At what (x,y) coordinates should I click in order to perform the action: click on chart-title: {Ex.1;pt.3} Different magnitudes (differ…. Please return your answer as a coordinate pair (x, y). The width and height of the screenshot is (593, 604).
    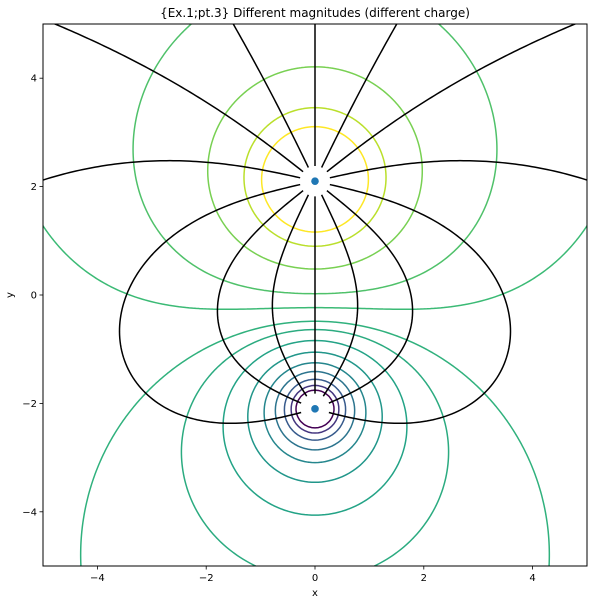
    Looking at the image, I should click on (315, 13).